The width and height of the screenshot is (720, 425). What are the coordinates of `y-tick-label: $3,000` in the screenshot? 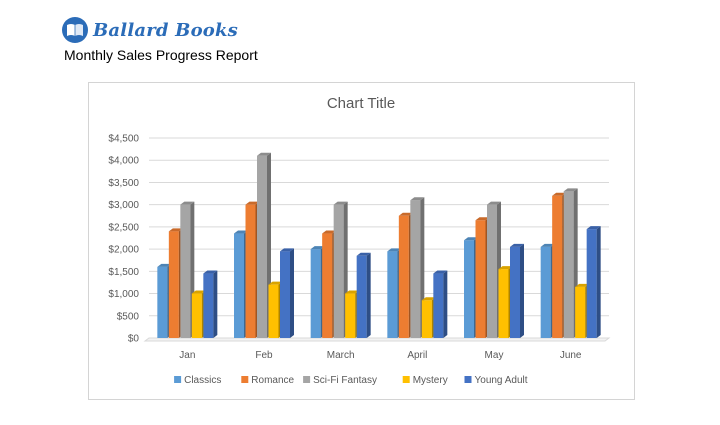 It's located at (123, 205).